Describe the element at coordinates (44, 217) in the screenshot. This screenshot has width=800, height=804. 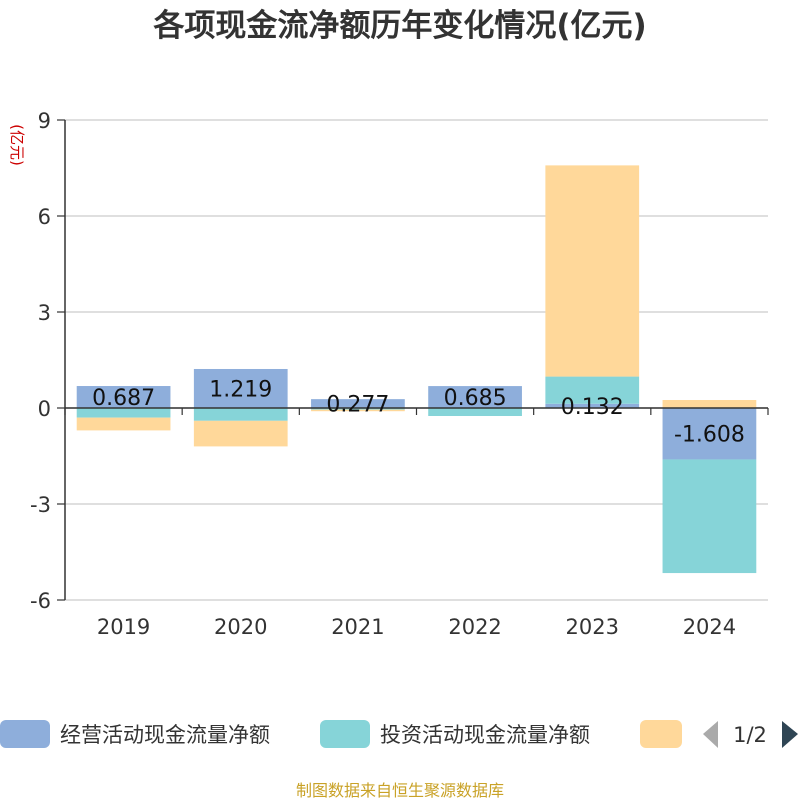
I see `y-tick-label: 6` at that location.